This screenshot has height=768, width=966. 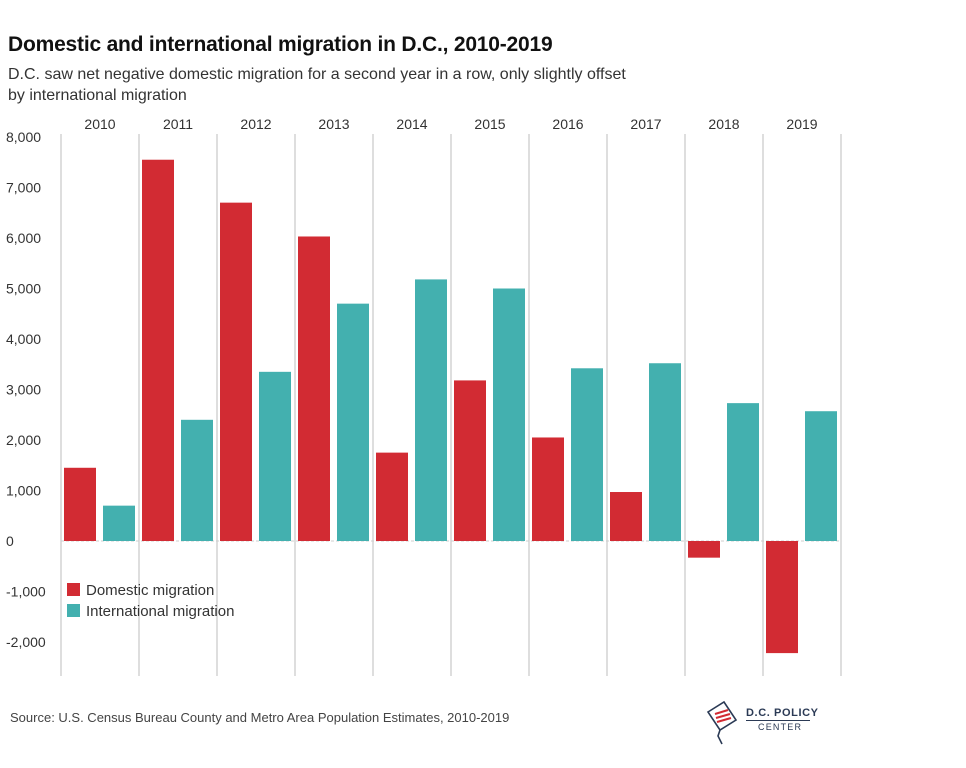 What do you see at coordinates (411, 124) in the screenshot?
I see `year-label: 2014` at bounding box center [411, 124].